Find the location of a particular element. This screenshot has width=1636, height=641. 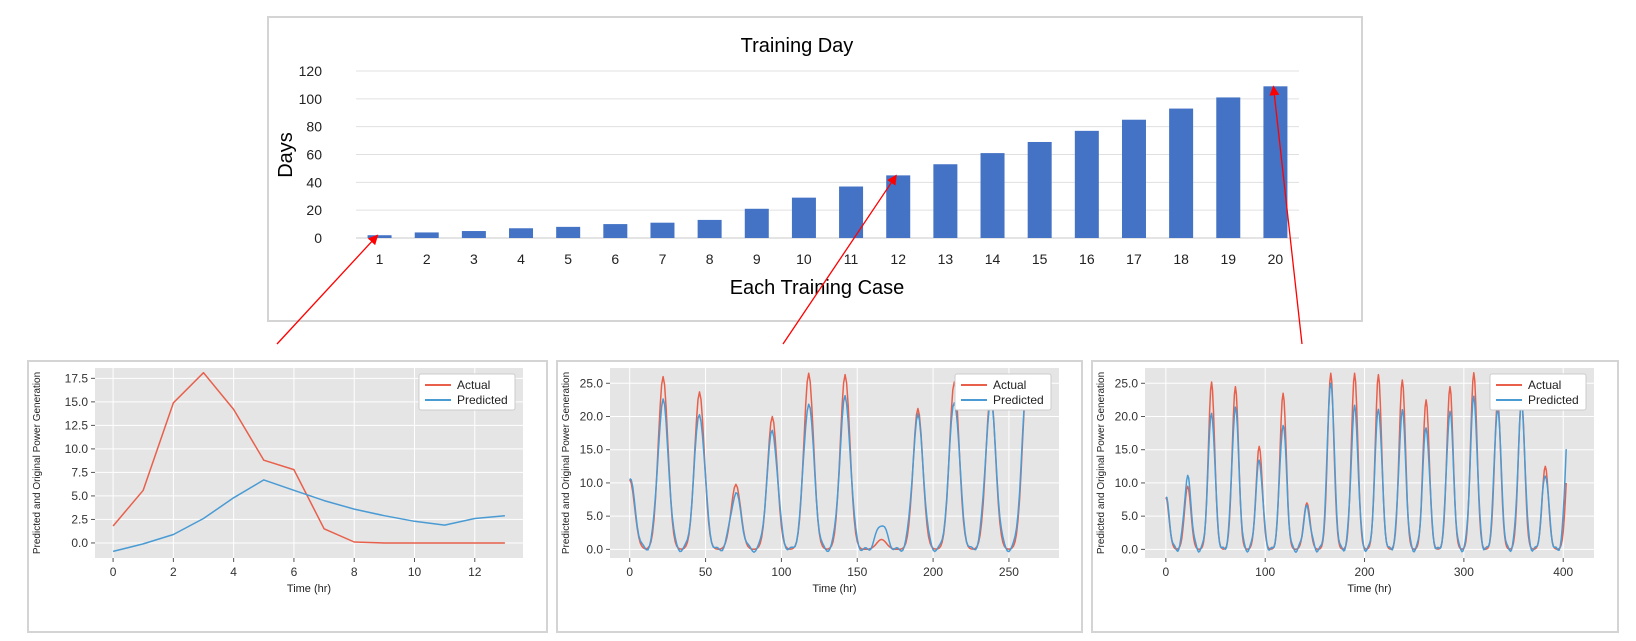

x-tick-label: 20 is located at coordinates (1276, 259).